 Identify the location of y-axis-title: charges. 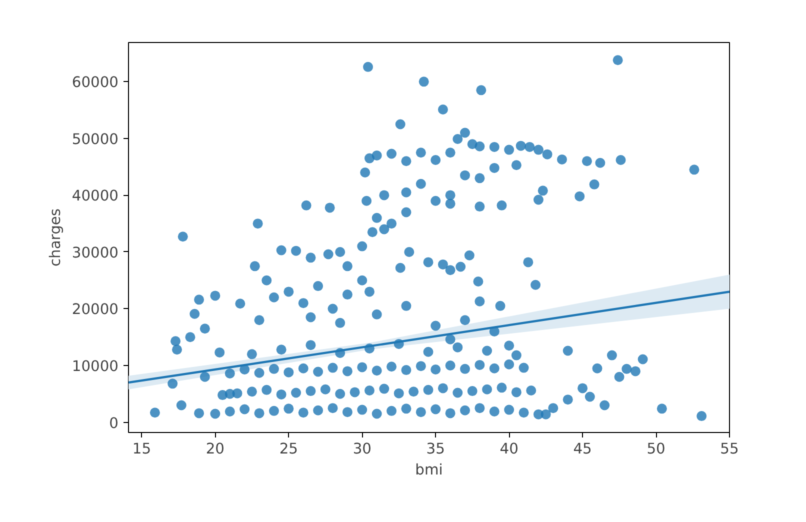
(55, 237).